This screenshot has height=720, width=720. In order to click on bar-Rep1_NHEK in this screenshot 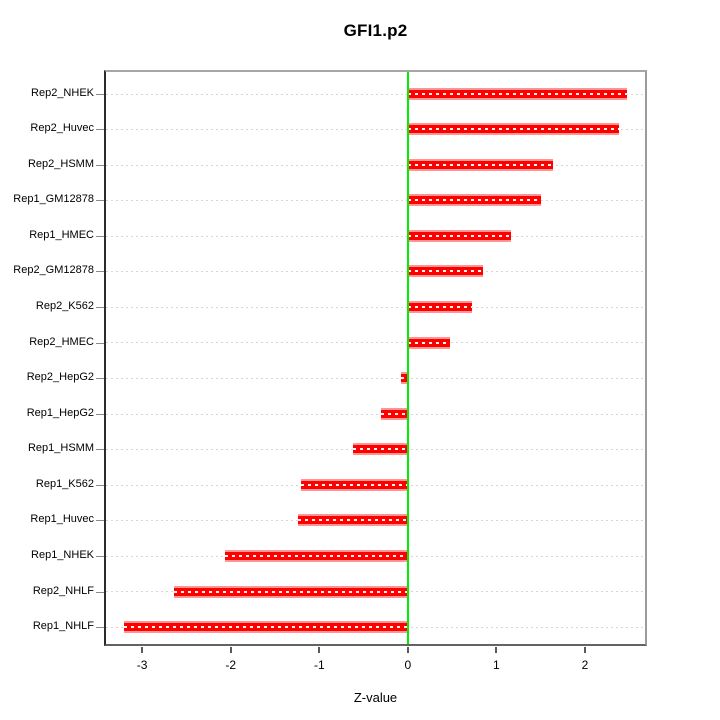, I will do `click(316, 555)`.